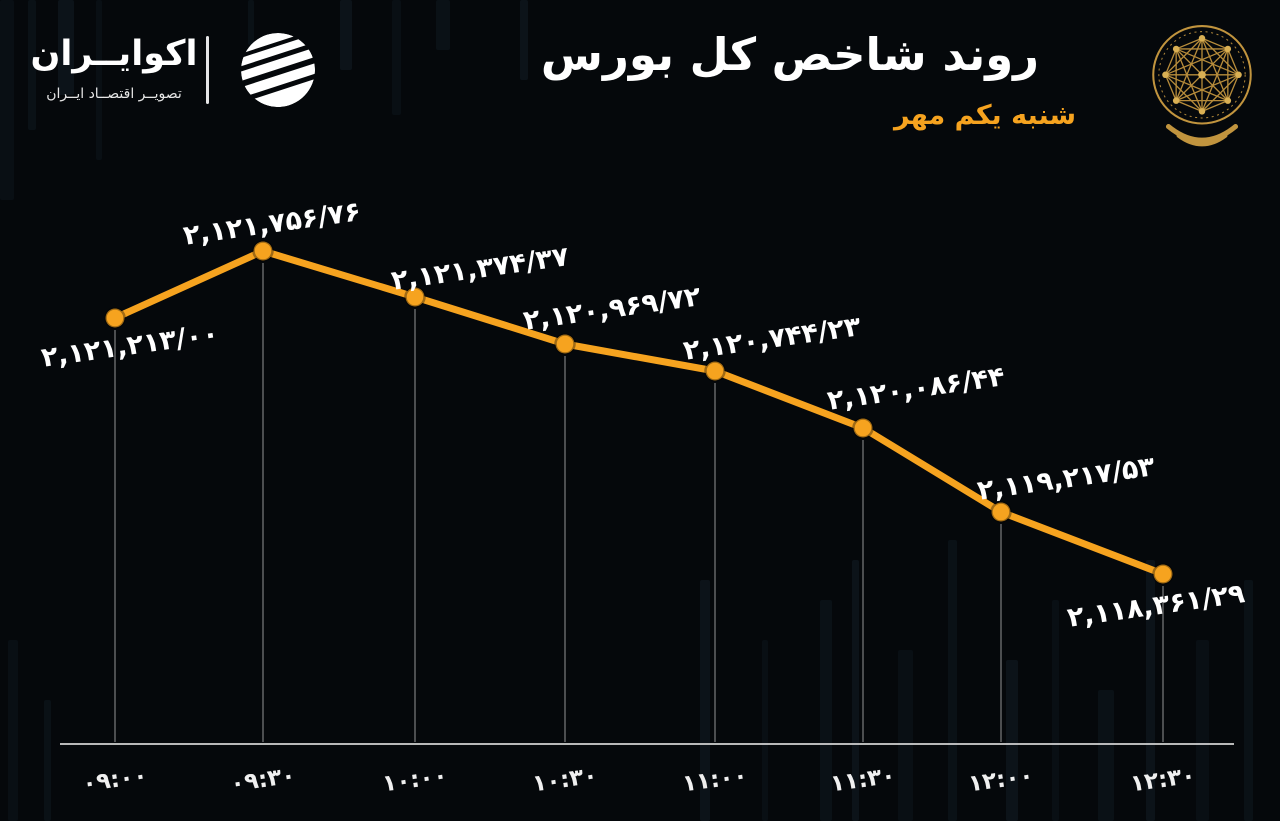 The height and width of the screenshot is (821, 1280). Describe the element at coordinates (1202, 86) in the screenshot. I see `bourse-emblem-icon` at that location.